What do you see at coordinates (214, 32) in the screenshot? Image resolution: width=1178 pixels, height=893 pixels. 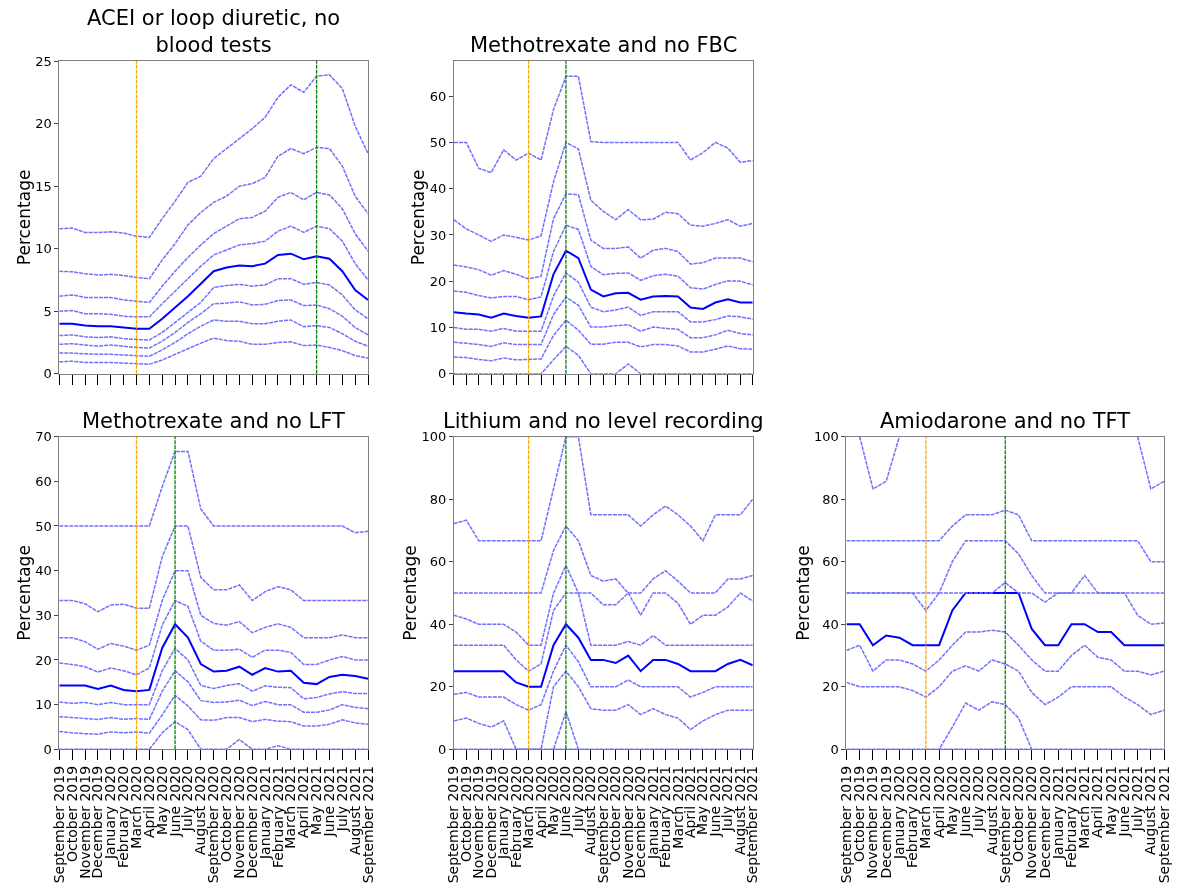 I see `chart-title: ACEI or loop diuretic, no blood tests` at bounding box center [214, 32].